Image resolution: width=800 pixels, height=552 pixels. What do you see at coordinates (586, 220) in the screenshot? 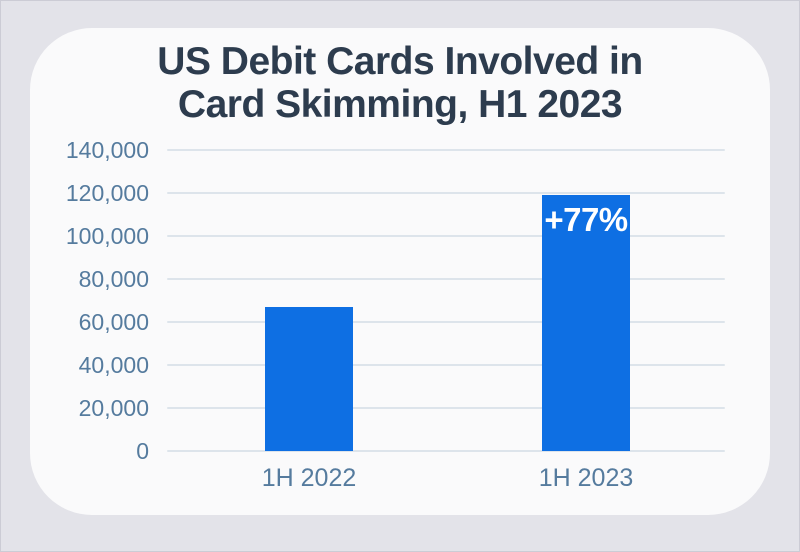
I see `bar-annotation-1h-2023: +77%` at bounding box center [586, 220].